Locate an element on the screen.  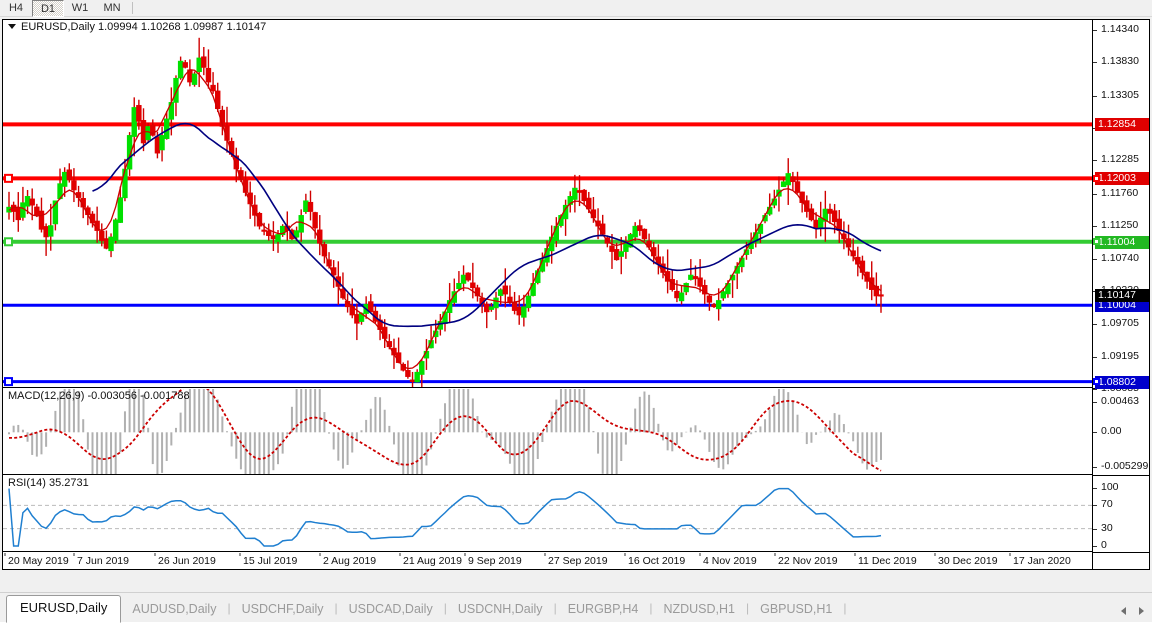
macd-axis-label: -0.005299 is located at coordinates (1125, 466).